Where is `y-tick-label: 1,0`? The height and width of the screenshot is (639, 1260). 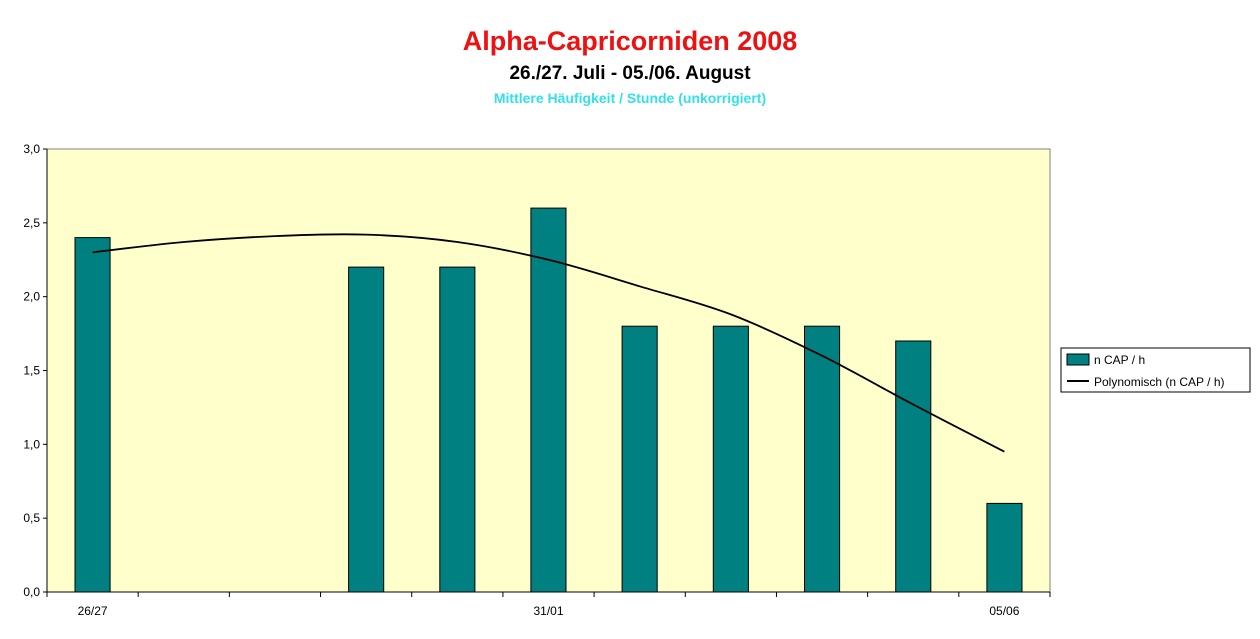
y-tick-label: 1,0 is located at coordinates (31, 444).